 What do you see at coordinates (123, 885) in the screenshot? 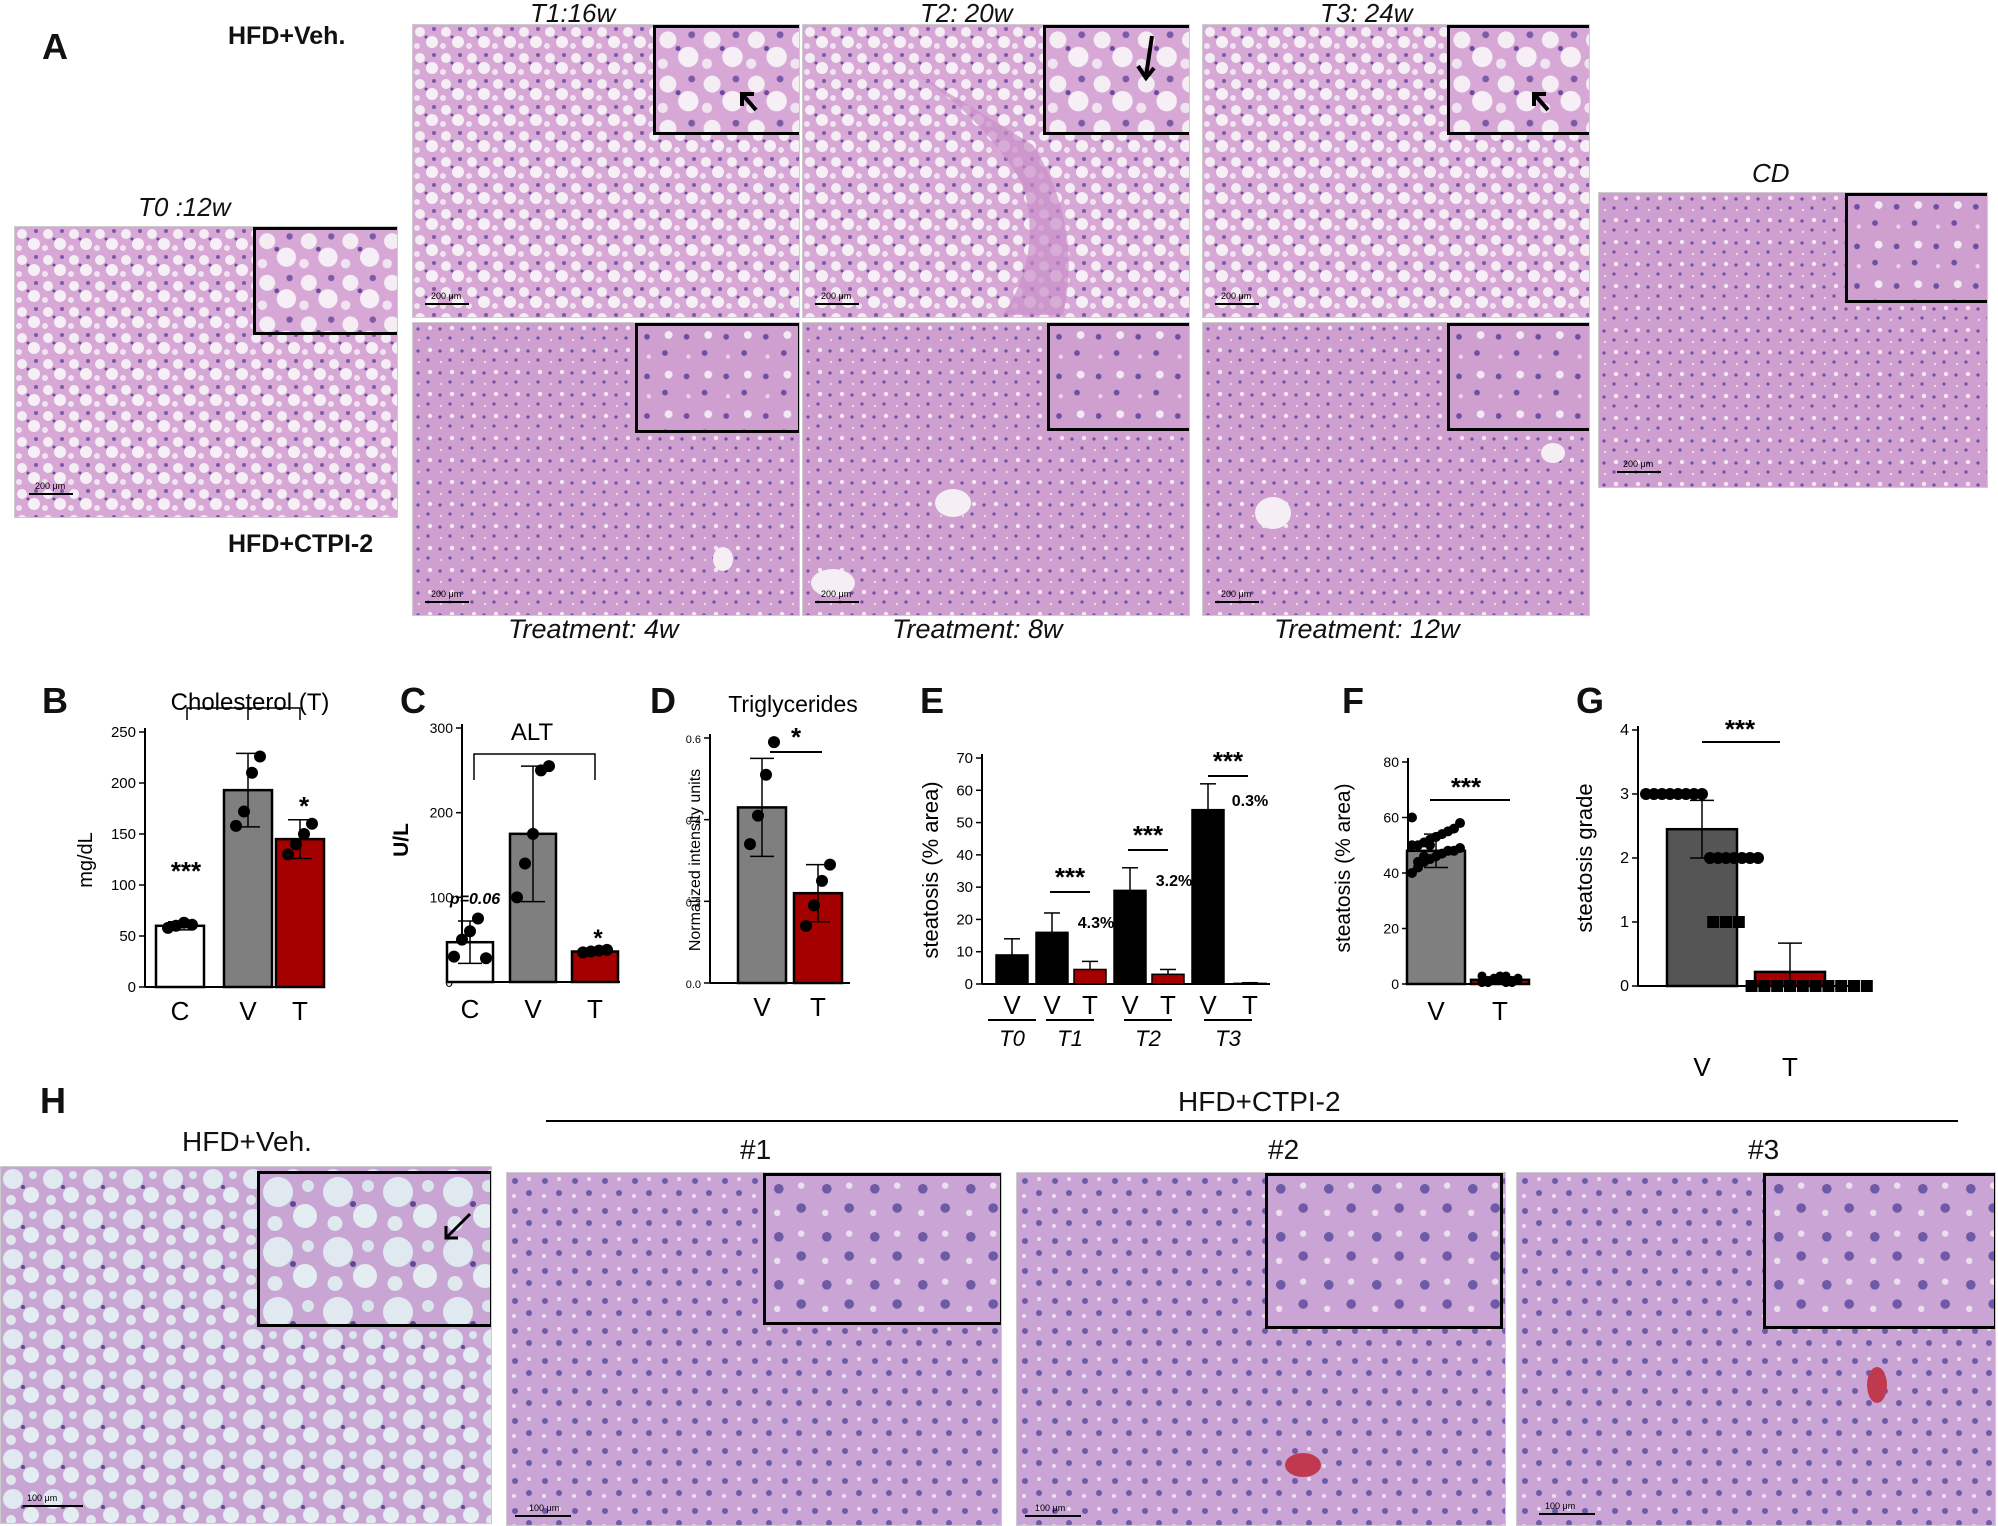
I see `y-tick-label-B: 100` at bounding box center [123, 885].